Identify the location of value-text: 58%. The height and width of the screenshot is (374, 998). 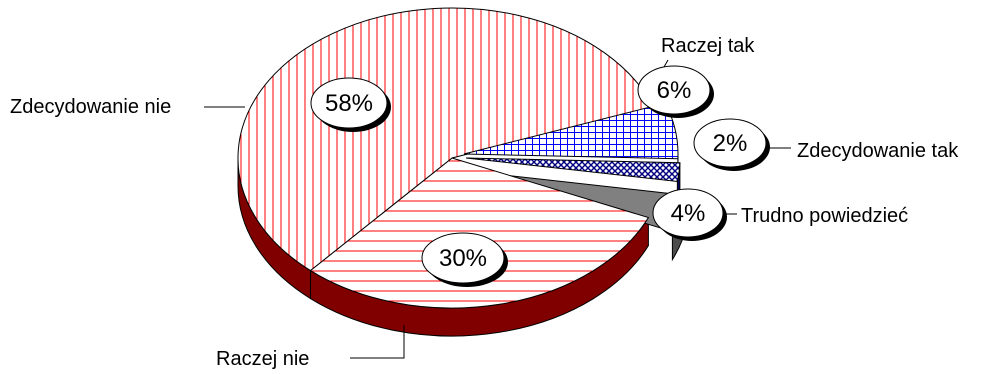
(349, 103).